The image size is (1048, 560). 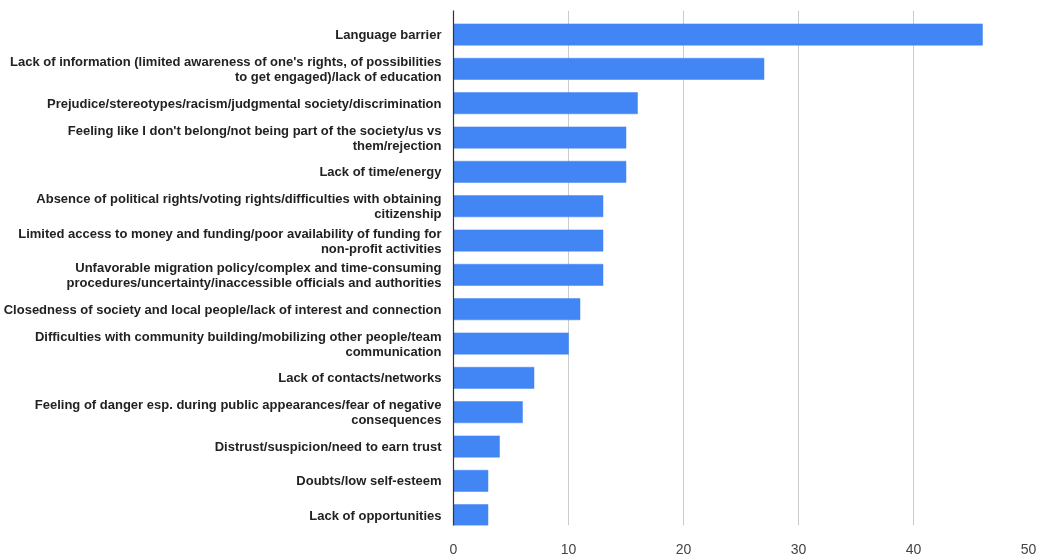 What do you see at coordinates (388, 35) in the screenshot?
I see `y-tick-label: Language barrier` at bounding box center [388, 35].